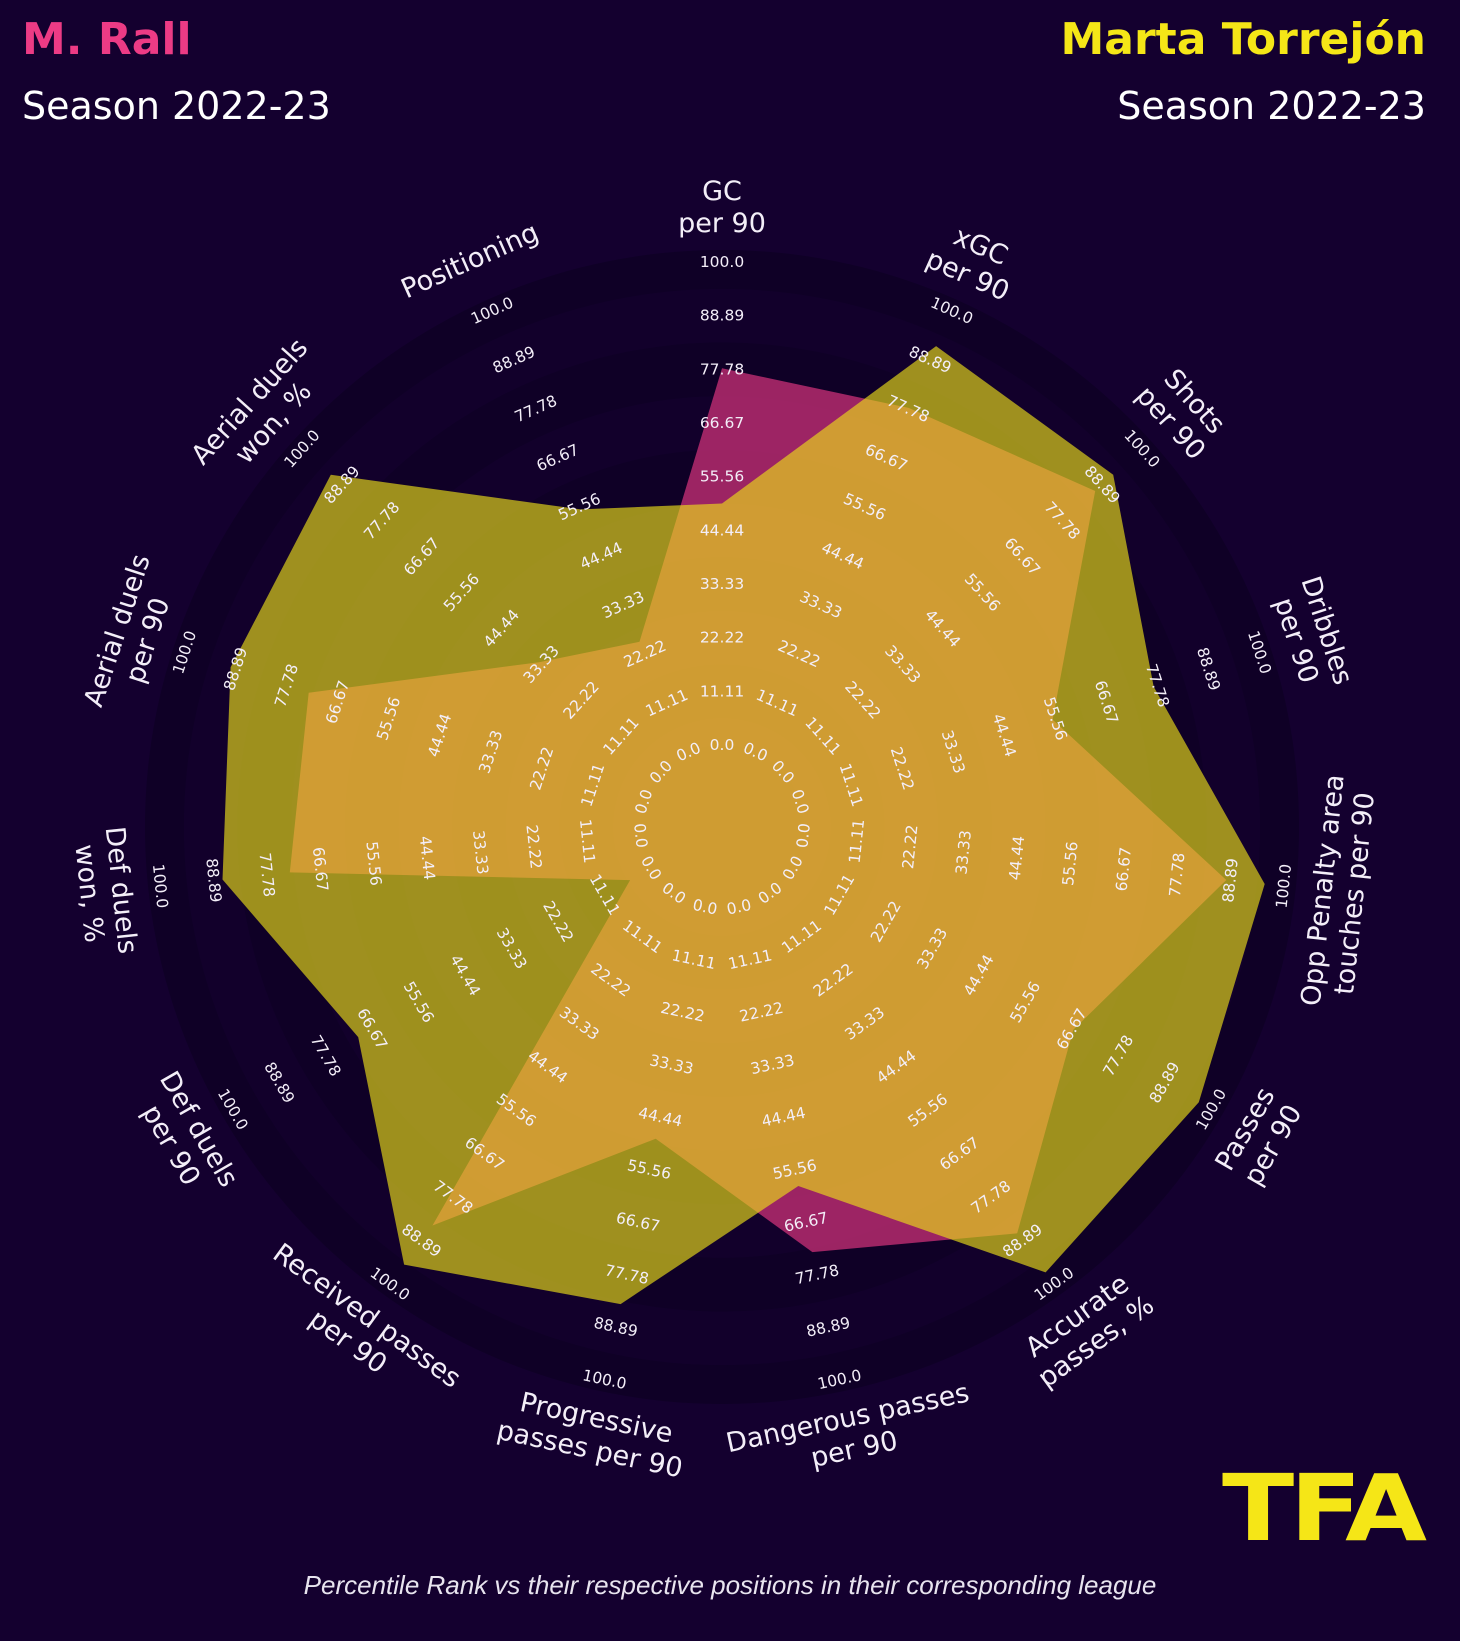 This screenshot has height=1641, width=1460. Describe the element at coordinates (722, 191) in the screenshot. I see `axis-label-line: GC` at that location.